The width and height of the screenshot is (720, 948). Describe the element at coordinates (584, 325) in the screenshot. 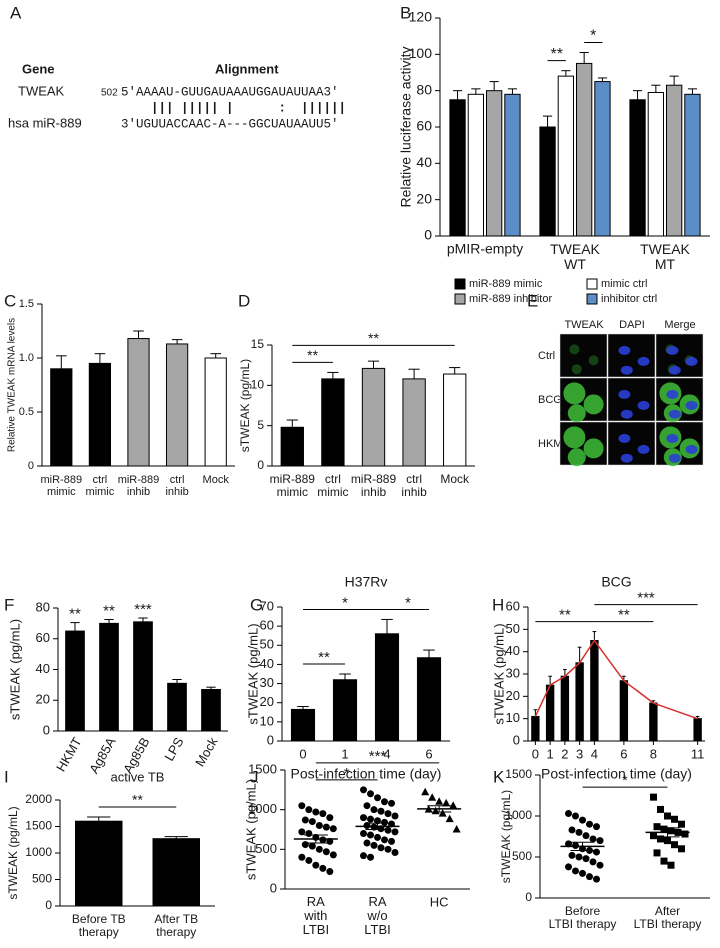

I see `column-label: TWEAK` at that location.